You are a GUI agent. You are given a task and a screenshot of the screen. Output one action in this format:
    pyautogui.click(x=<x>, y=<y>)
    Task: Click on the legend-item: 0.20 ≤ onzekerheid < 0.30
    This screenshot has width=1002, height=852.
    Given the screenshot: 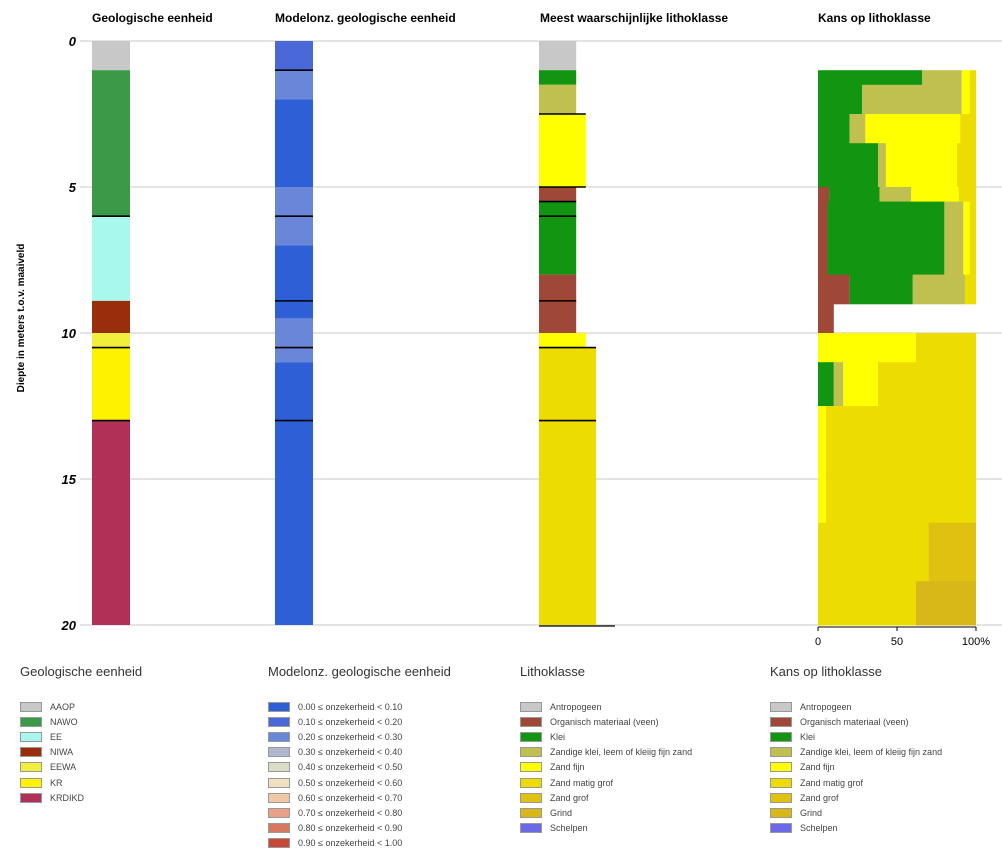 What is the action you would take?
    pyautogui.click(x=359, y=736)
    